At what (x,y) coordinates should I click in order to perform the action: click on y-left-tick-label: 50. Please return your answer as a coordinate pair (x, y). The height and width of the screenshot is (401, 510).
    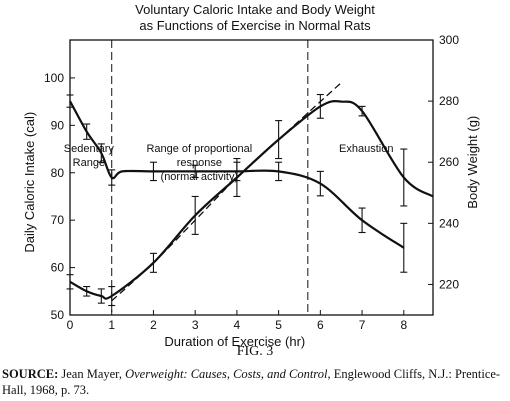
    Looking at the image, I should click on (58, 315).